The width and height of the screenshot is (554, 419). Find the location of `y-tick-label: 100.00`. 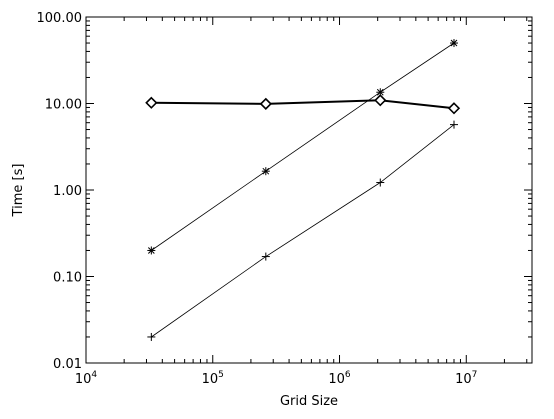

y-tick-label: 100.00 is located at coordinates (60, 18).